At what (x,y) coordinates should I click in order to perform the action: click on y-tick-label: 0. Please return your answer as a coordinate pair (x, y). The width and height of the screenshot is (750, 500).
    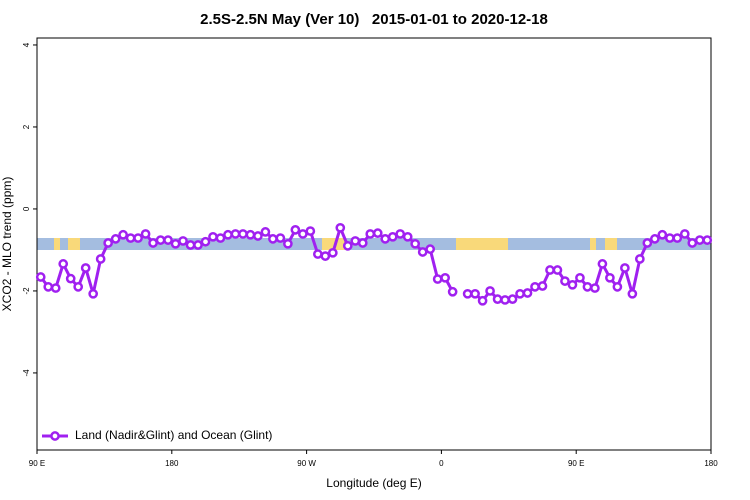
    Looking at the image, I should click on (26, 208).